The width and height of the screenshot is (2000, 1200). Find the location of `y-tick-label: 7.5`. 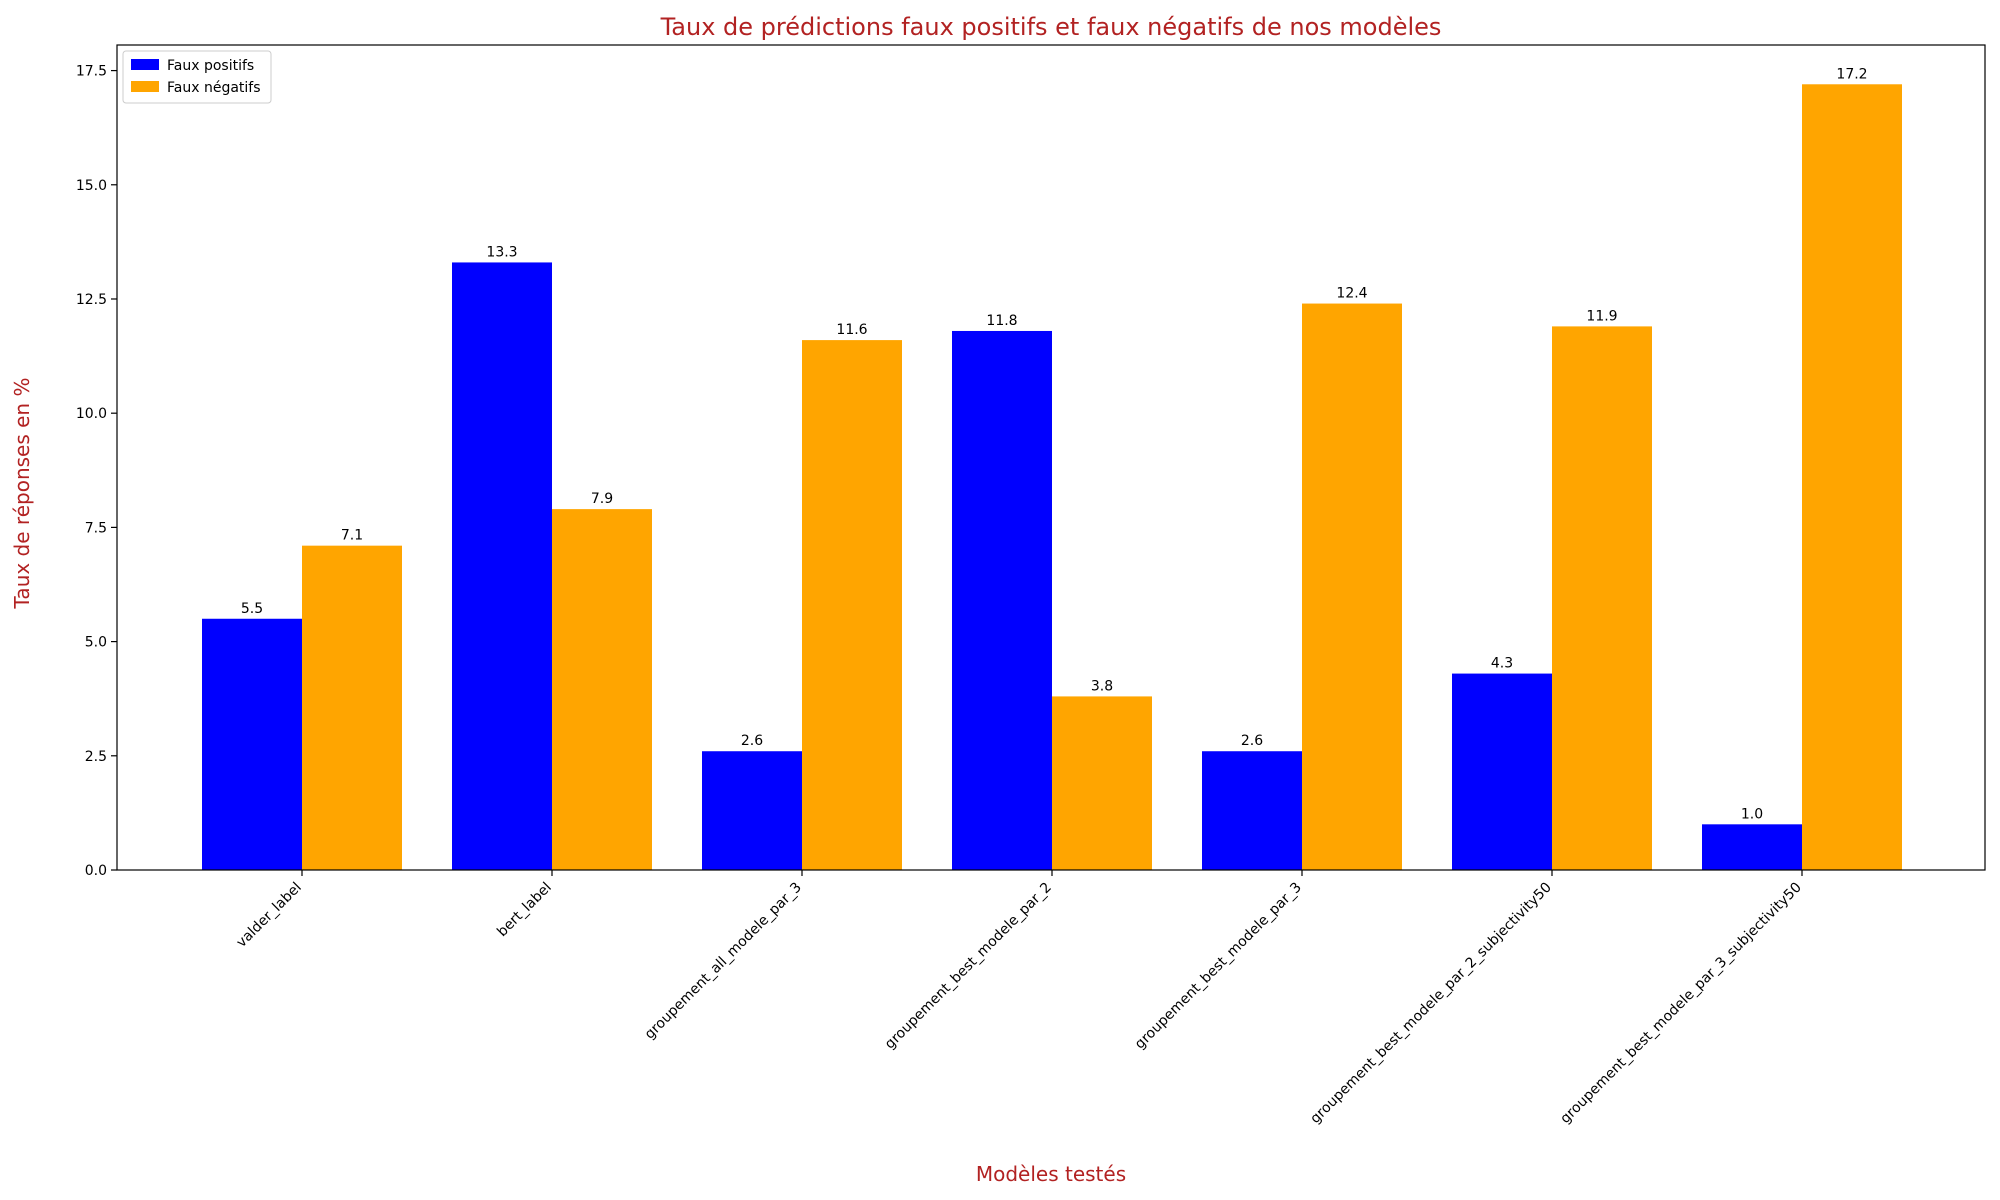

y-tick-label: 7.5 is located at coordinates (96, 528).